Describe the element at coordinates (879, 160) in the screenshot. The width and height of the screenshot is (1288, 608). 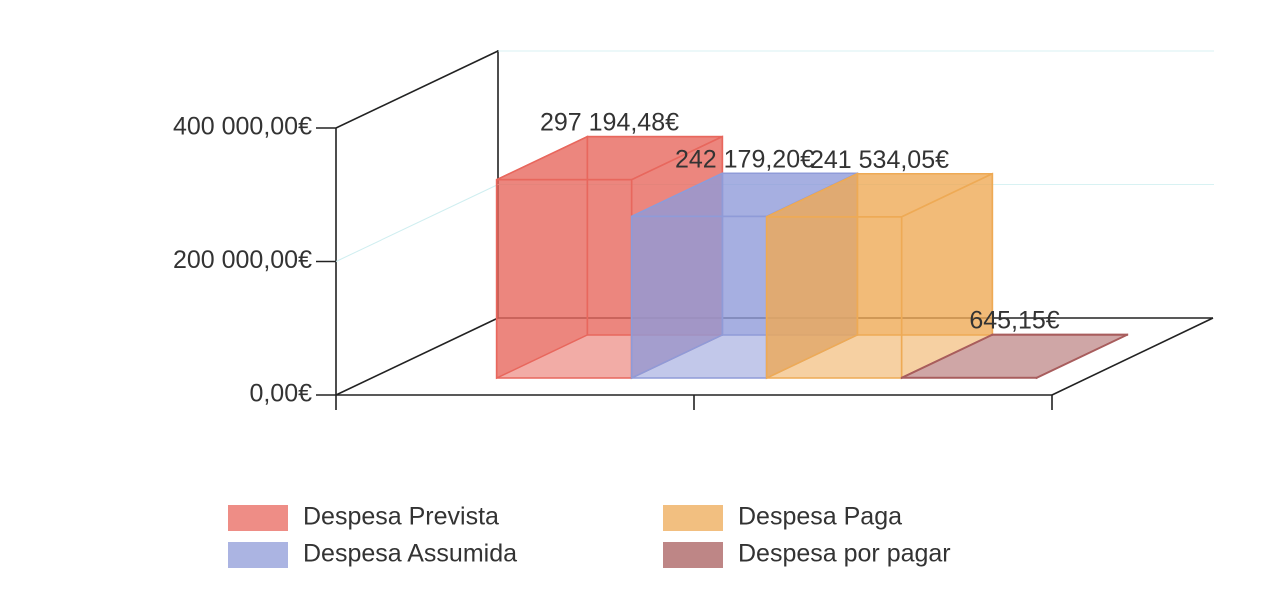
I see `value-label: 241 534,05€` at that location.